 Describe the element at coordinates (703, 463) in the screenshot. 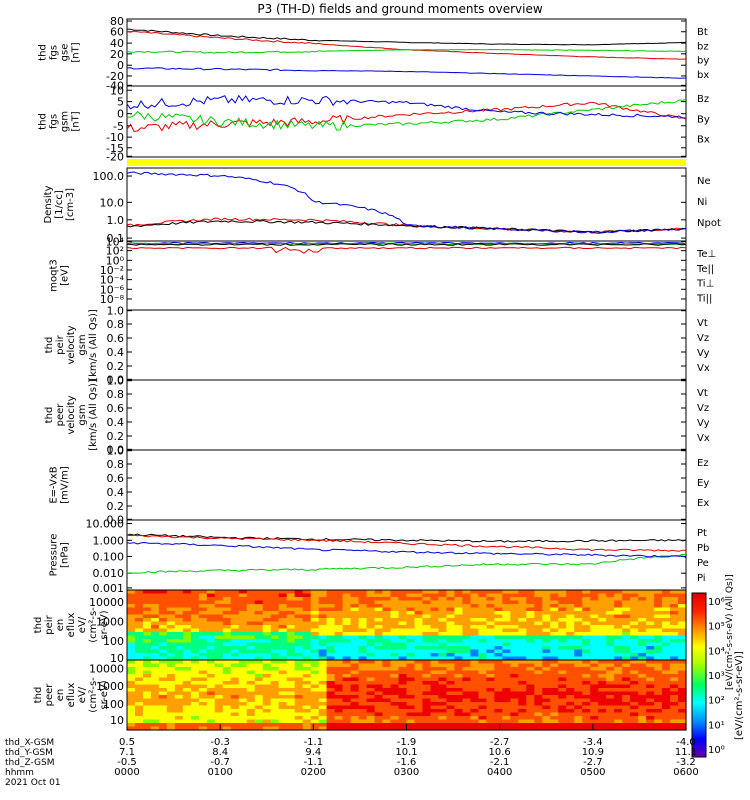

I see `legend-Ez: Ez` at that location.